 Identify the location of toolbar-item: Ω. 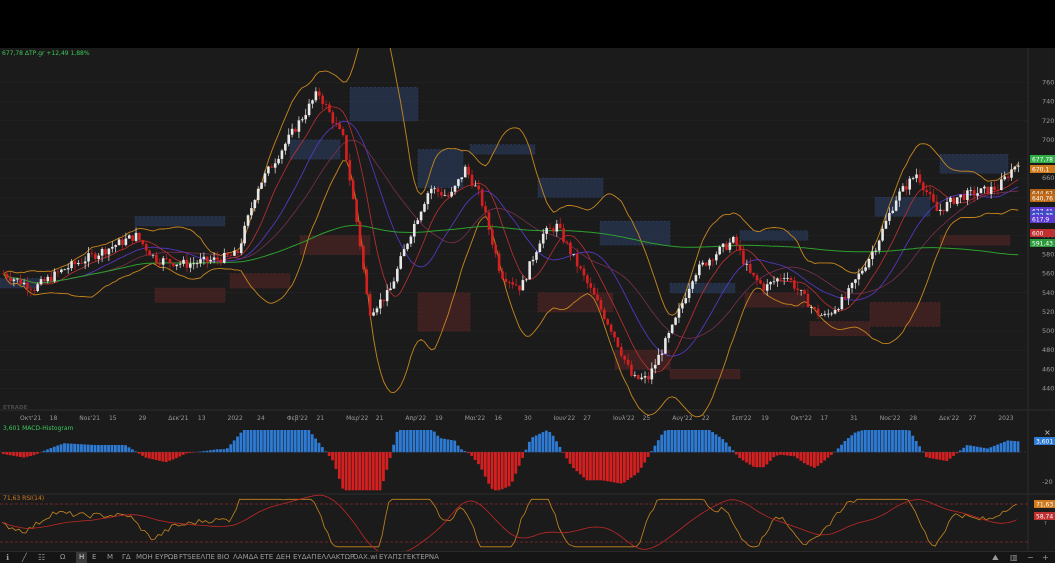
(63, 557).